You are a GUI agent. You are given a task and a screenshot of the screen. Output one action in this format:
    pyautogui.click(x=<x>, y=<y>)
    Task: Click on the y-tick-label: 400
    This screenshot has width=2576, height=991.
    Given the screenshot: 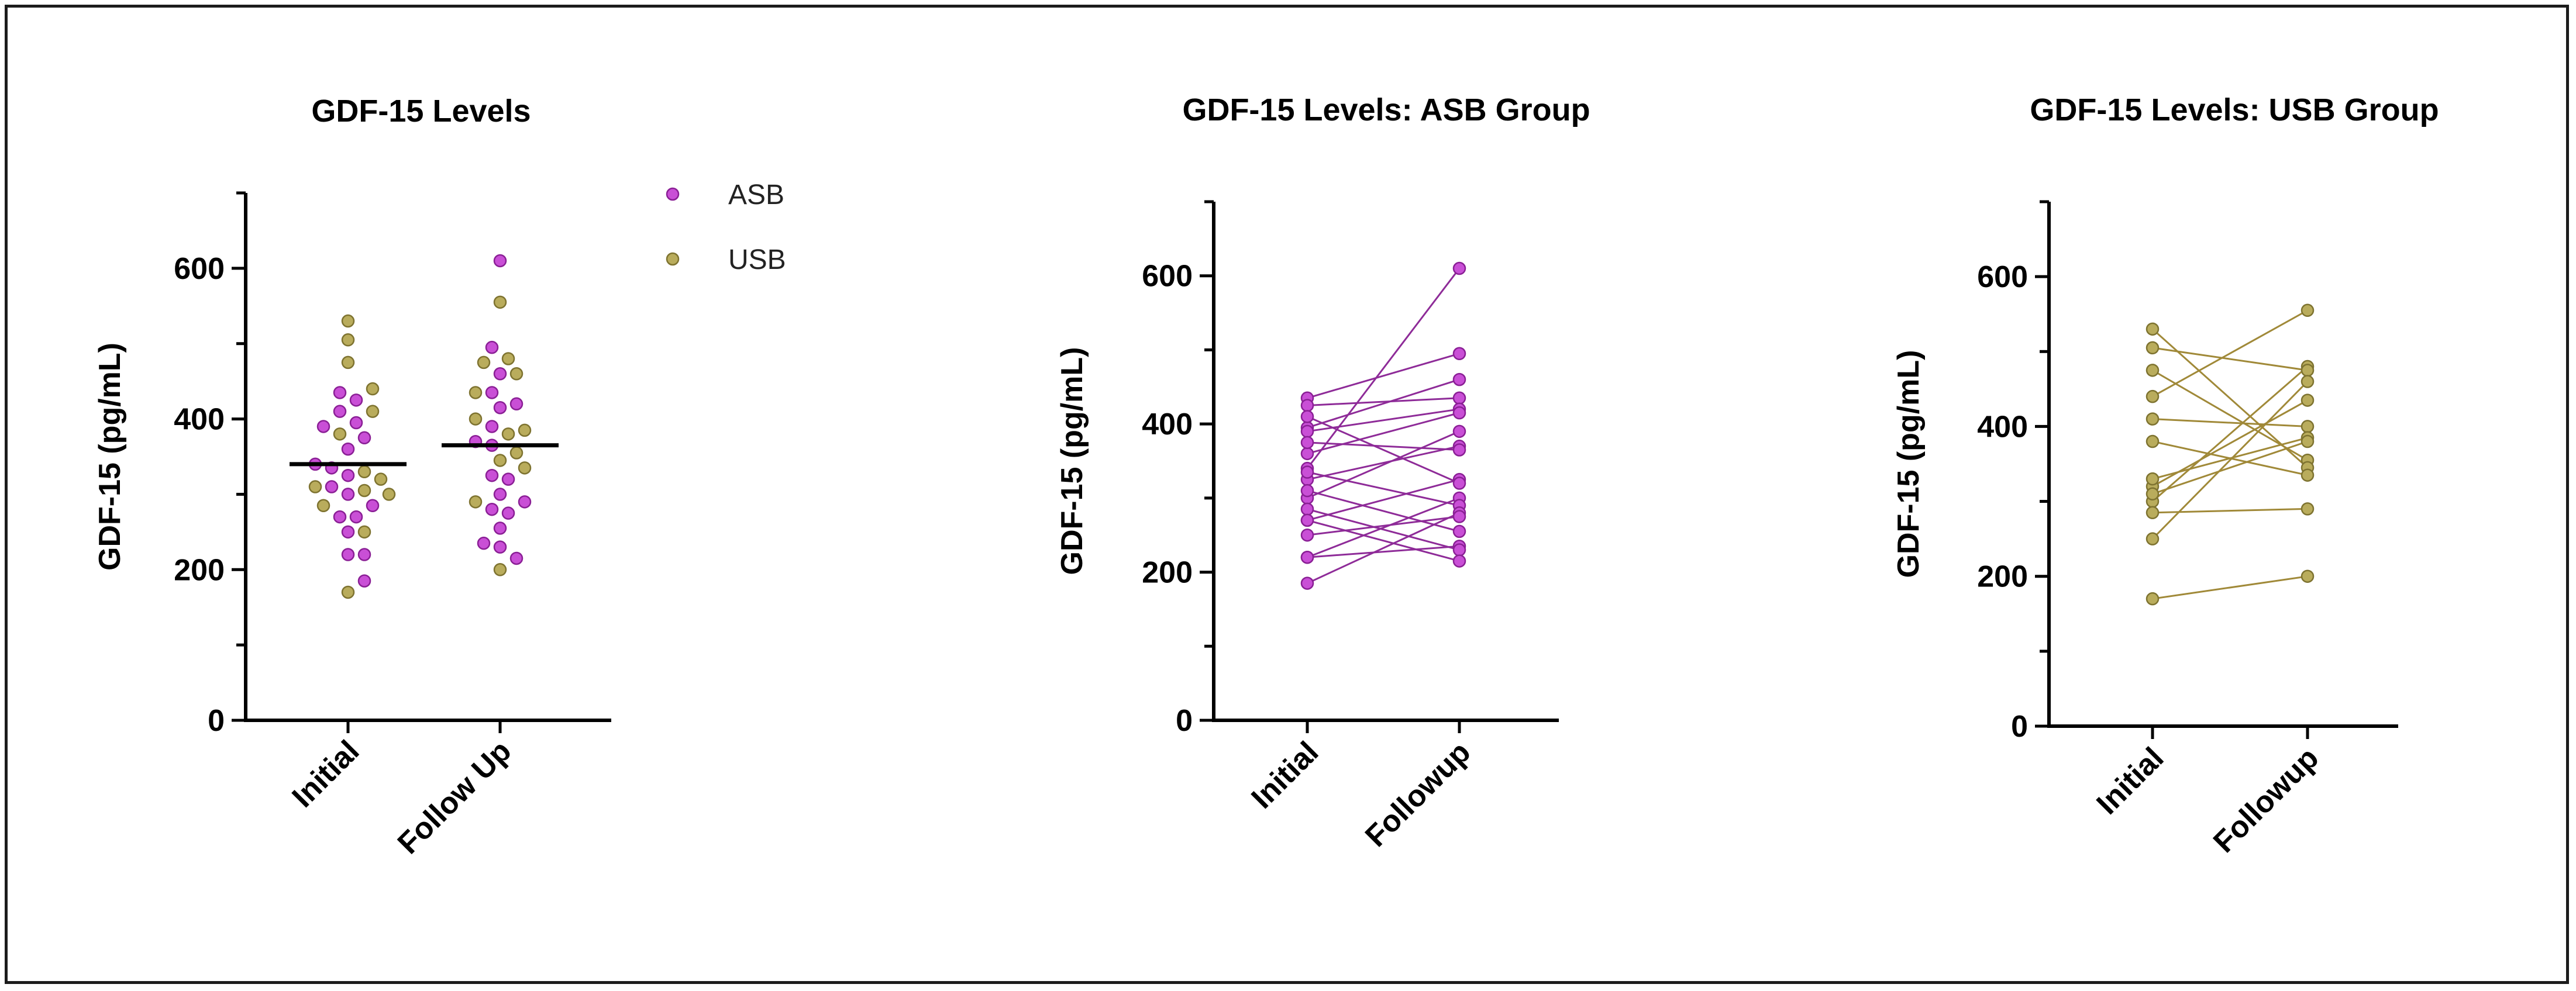 What is the action you would take?
    pyautogui.click(x=199, y=420)
    